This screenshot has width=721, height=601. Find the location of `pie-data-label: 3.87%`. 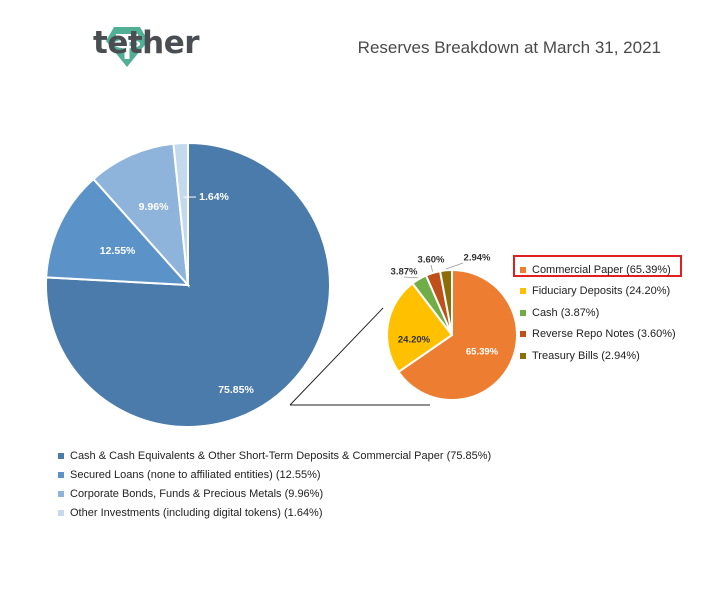

pie-data-label: 3.87% is located at coordinates (404, 272).